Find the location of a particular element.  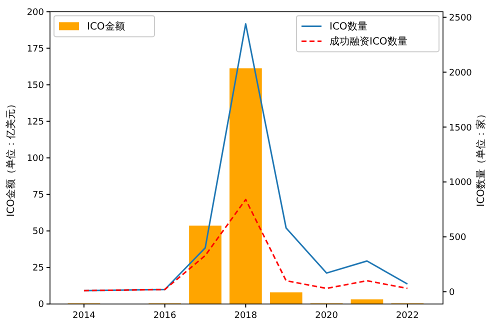

y-tick-label: 200 is located at coordinates (35, 13).